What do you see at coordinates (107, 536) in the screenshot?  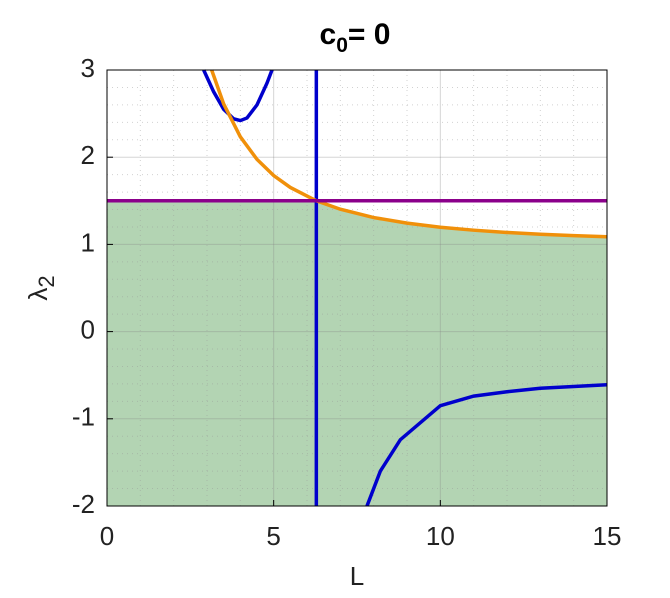 I see `x-tick-label: 0` at bounding box center [107, 536].